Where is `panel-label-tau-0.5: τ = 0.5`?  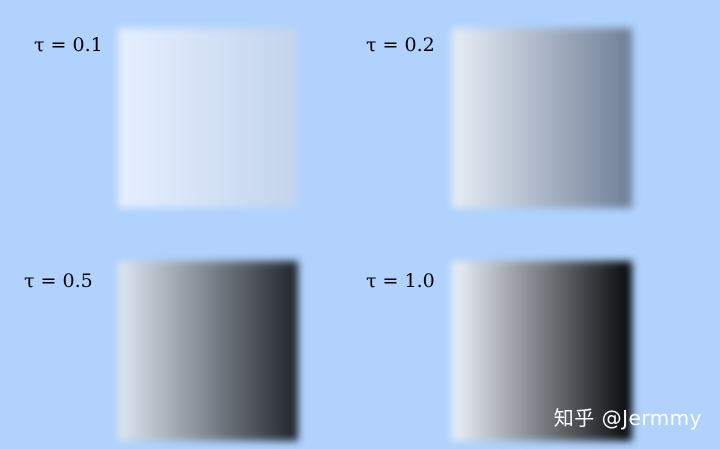
panel-label-tau-0.5: τ = 0.5 is located at coordinates (58, 281).